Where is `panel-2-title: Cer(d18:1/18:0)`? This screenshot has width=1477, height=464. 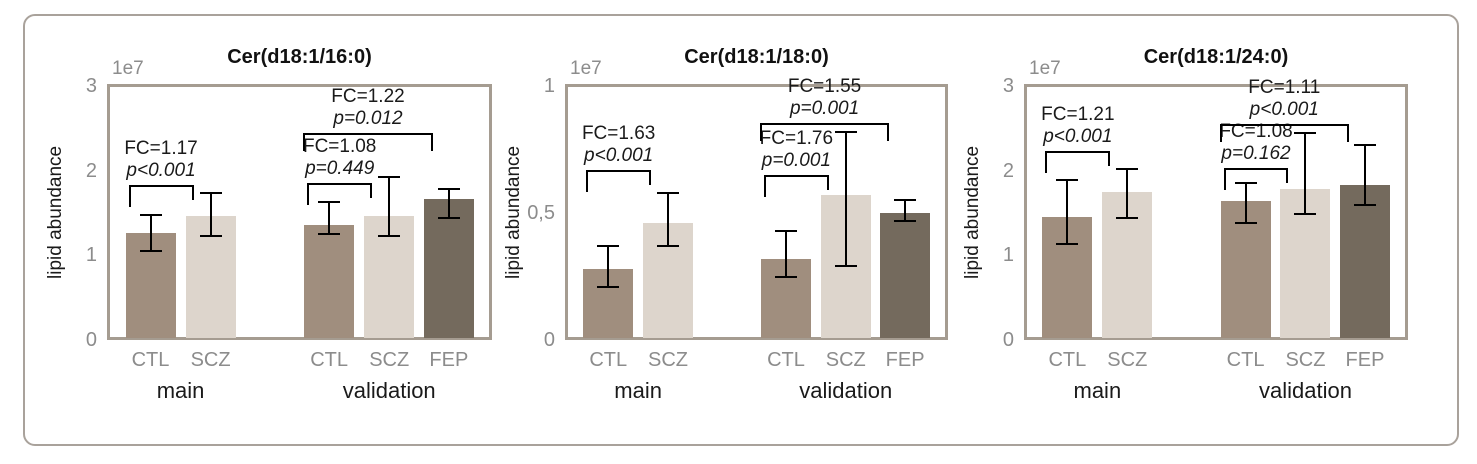 panel-2-title: Cer(d18:1/18:0) is located at coordinates (756, 57).